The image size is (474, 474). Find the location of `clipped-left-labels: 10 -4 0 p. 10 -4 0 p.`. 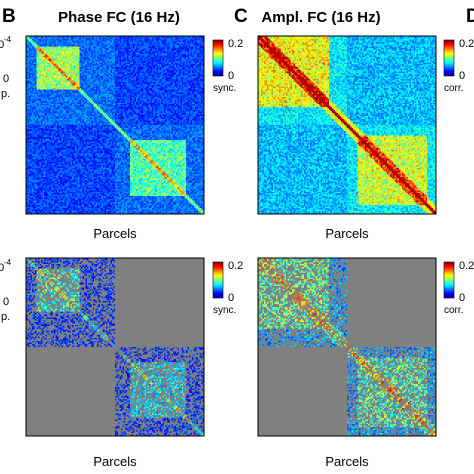

clipped-left-labels: 10 -4 0 p. 10 -4 0 p. is located at coordinates (6, 179).